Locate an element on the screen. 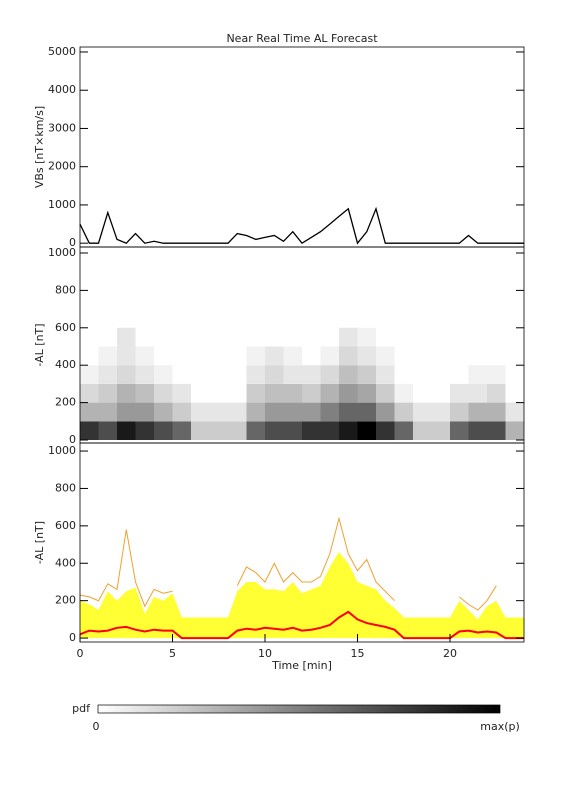 The image size is (576, 796). colorbar-label: pdf is located at coordinates (81, 708).